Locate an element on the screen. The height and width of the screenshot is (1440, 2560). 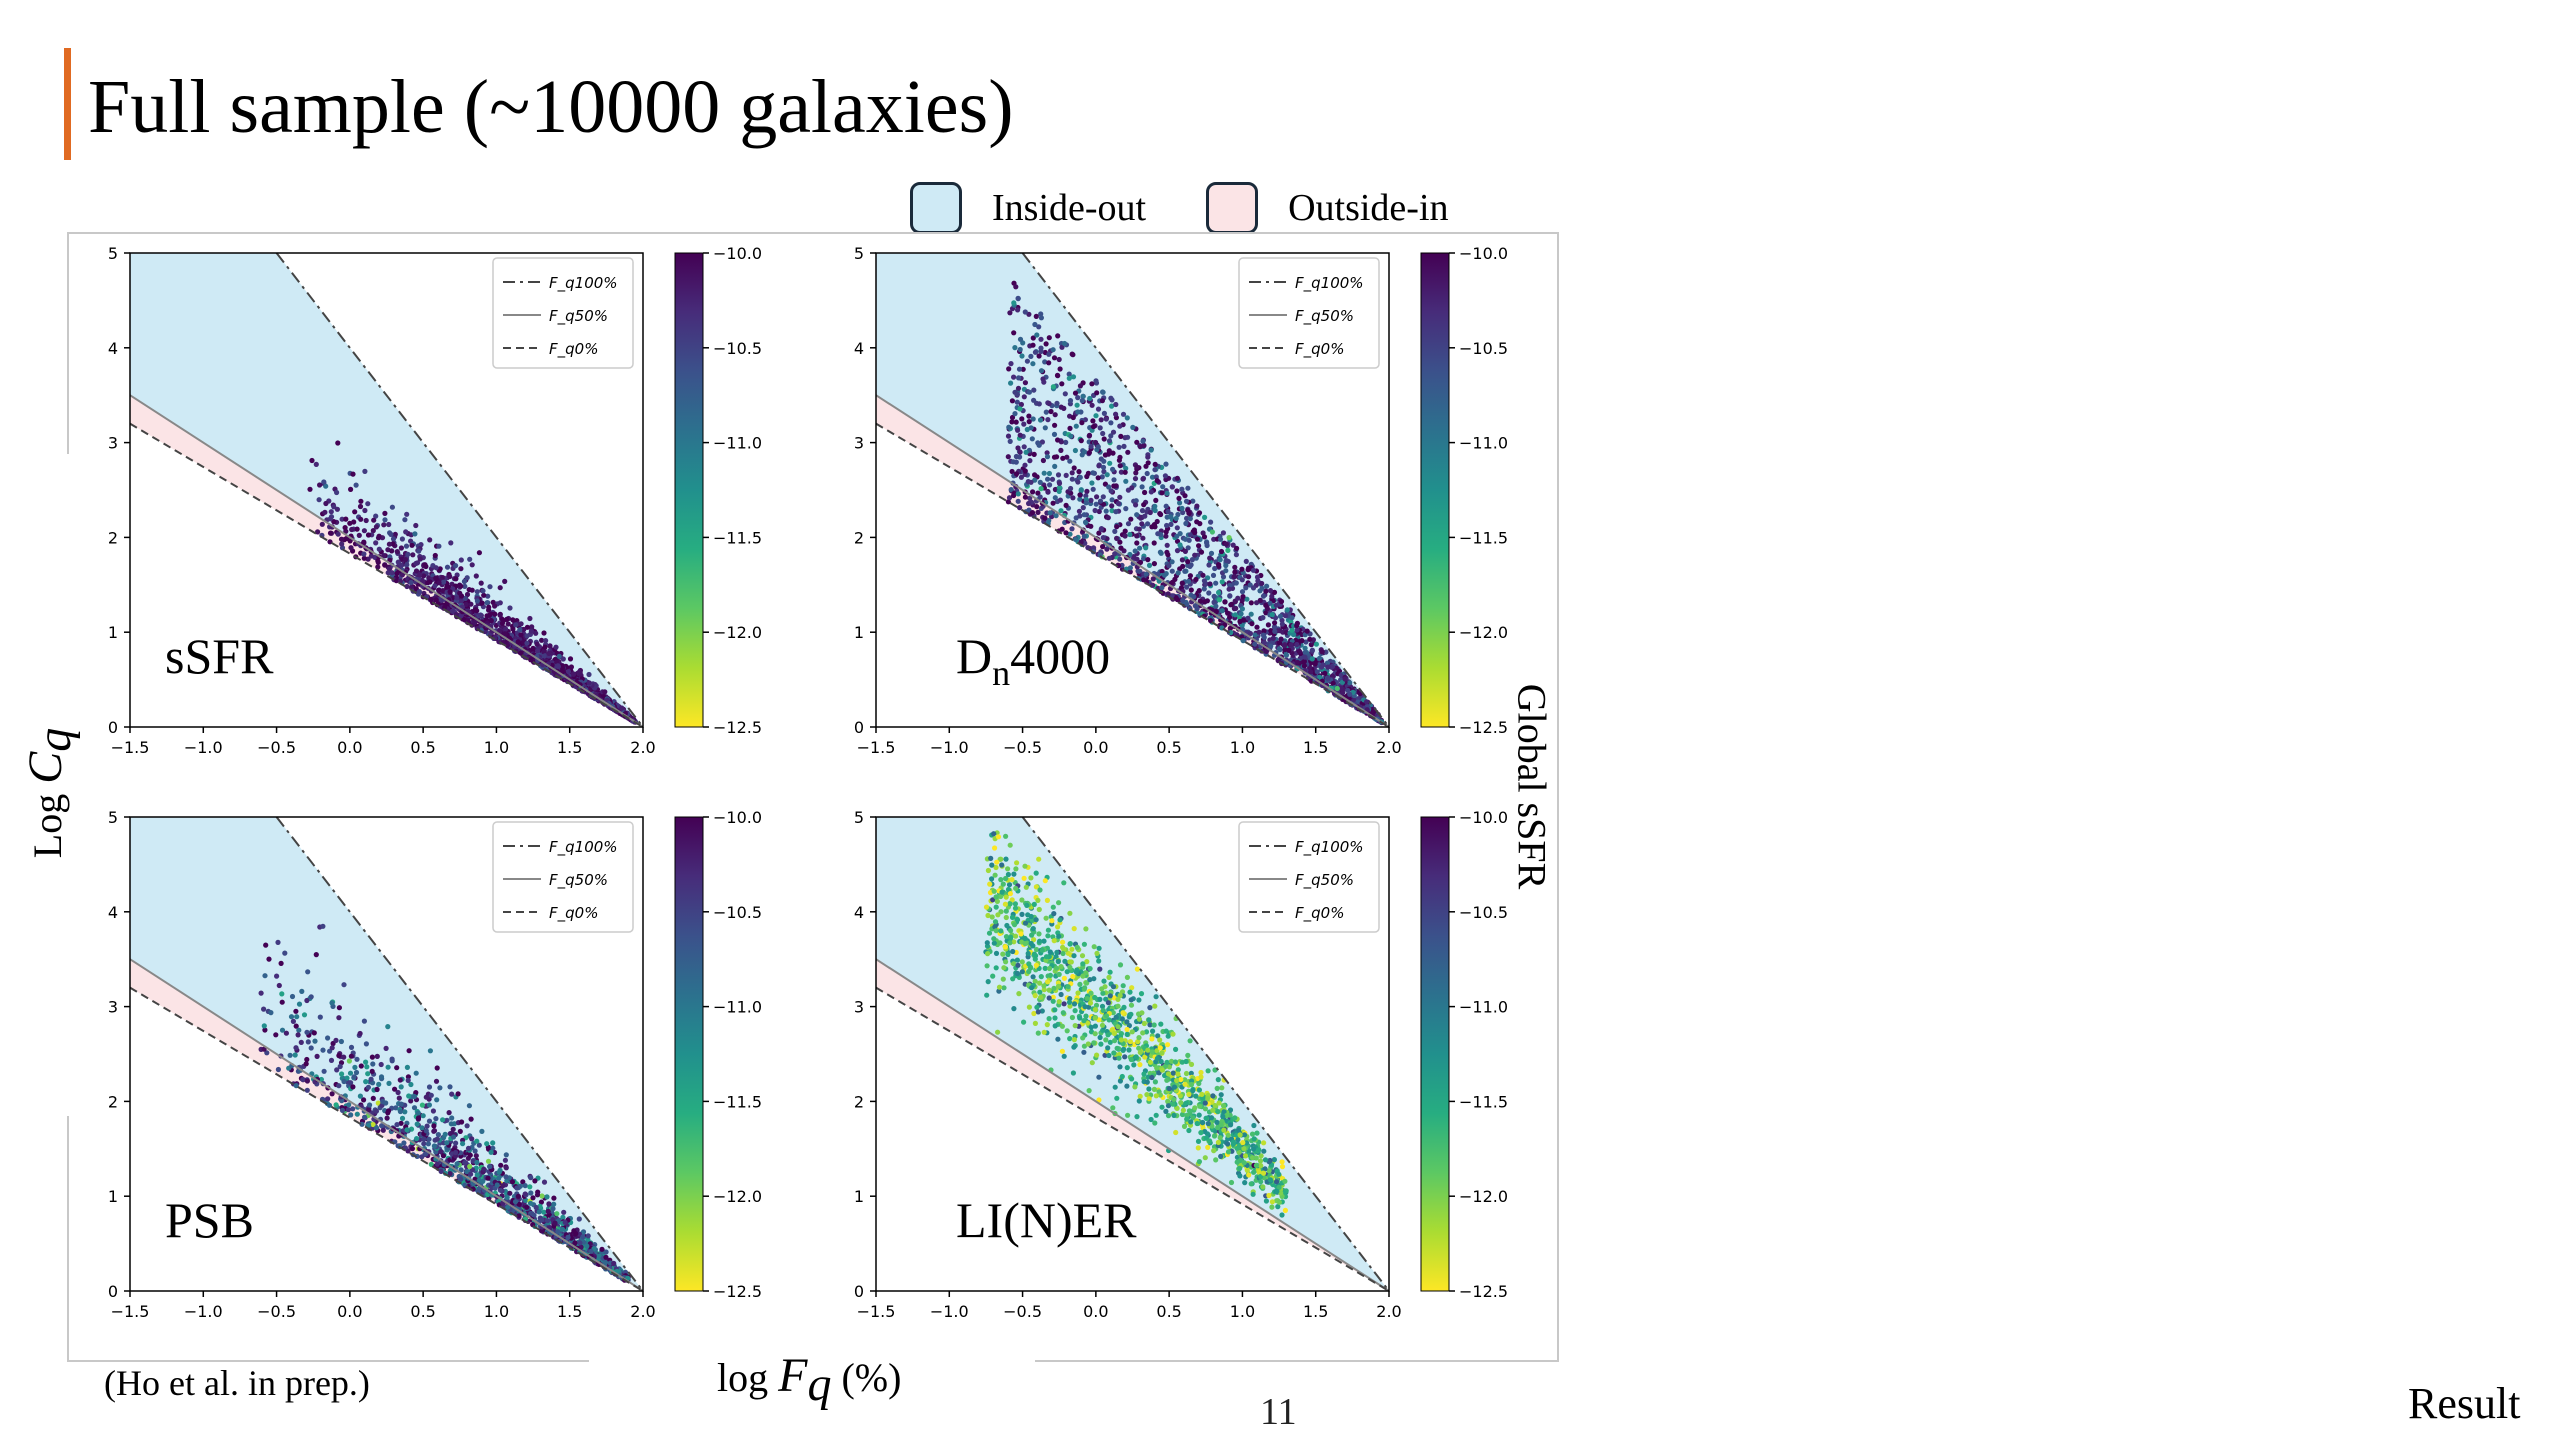
x-tick-label: 0.0 is located at coordinates (1095, 747).